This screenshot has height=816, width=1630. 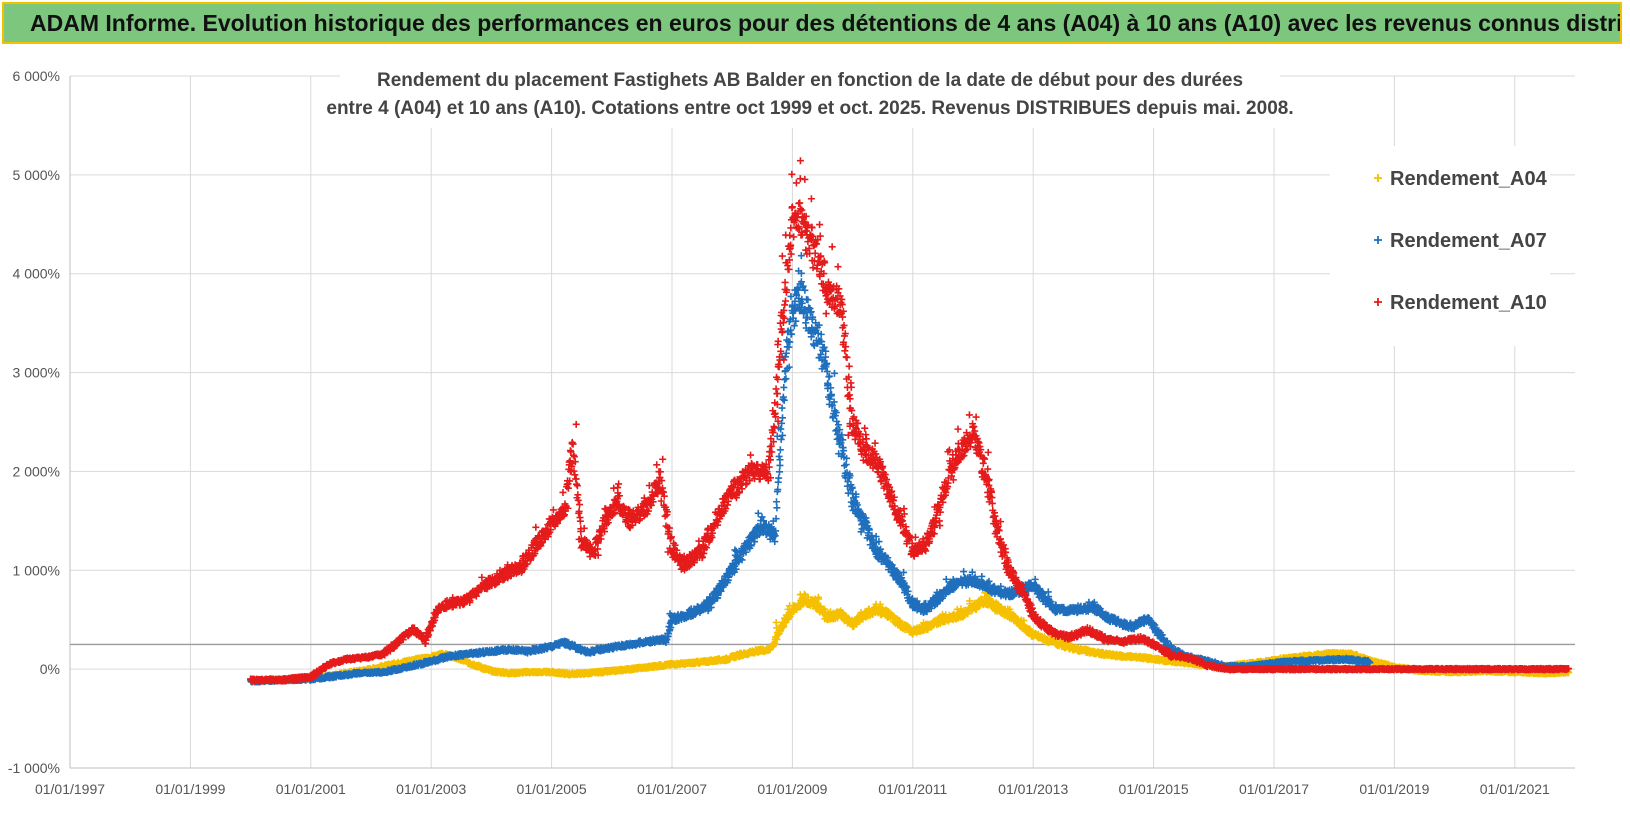 I want to click on x-tick-label: 01/01/2009, so click(x=792, y=789).